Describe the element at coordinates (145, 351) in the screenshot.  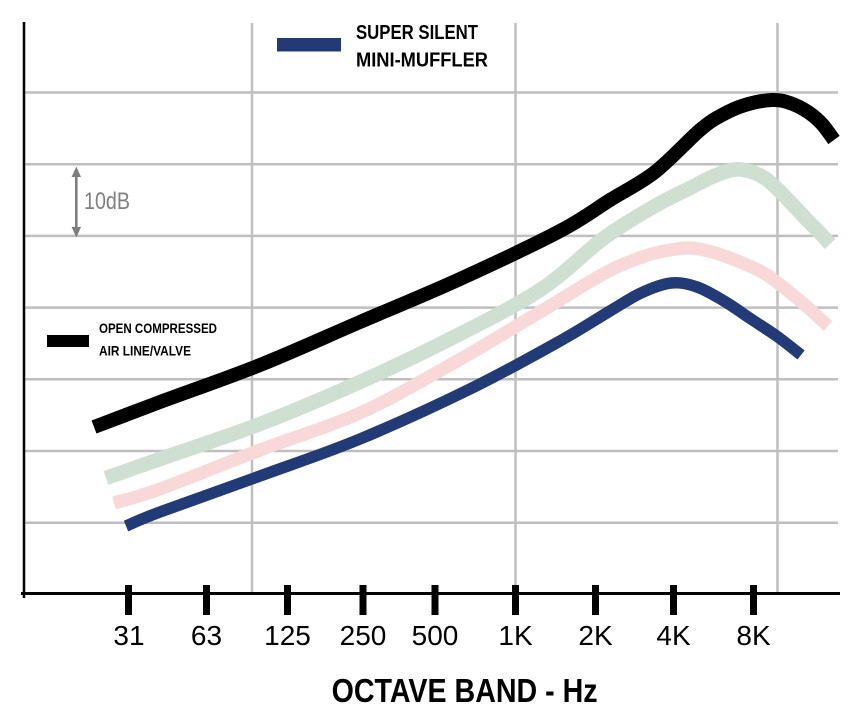
I see `svg-text: AIR LINE/VALVE` at that location.